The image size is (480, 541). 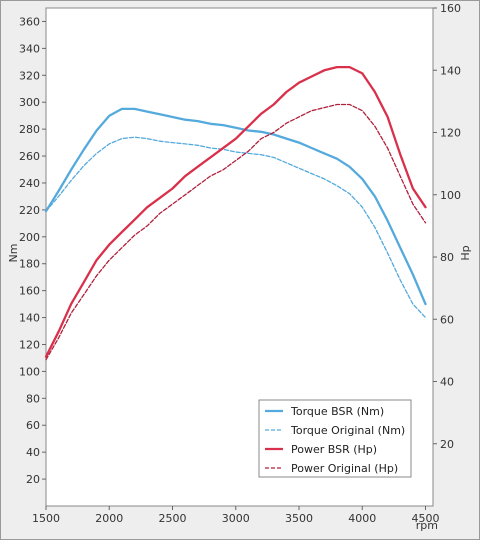 What do you see at coordinates (29, 156) in the screenshot?
I see `y-left-tick-label: 260` at bounding box center [29, 156].